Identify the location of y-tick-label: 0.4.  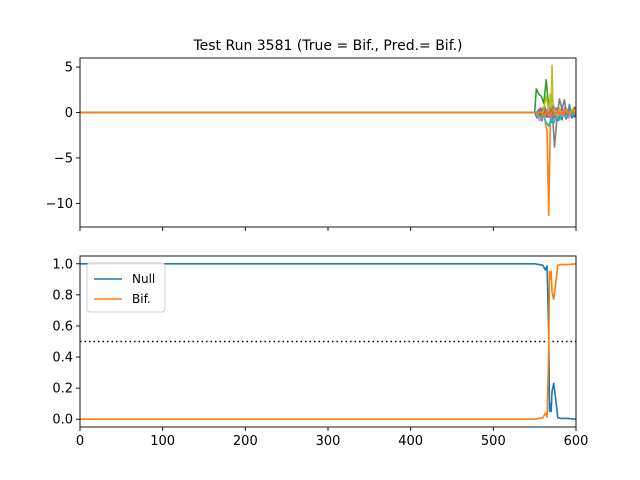
(62, 358).